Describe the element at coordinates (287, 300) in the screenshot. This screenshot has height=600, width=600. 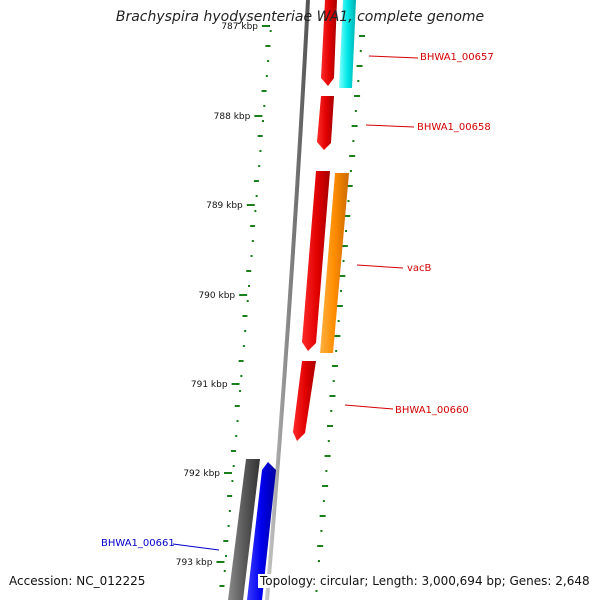
I see `genome-backbone` at that location.